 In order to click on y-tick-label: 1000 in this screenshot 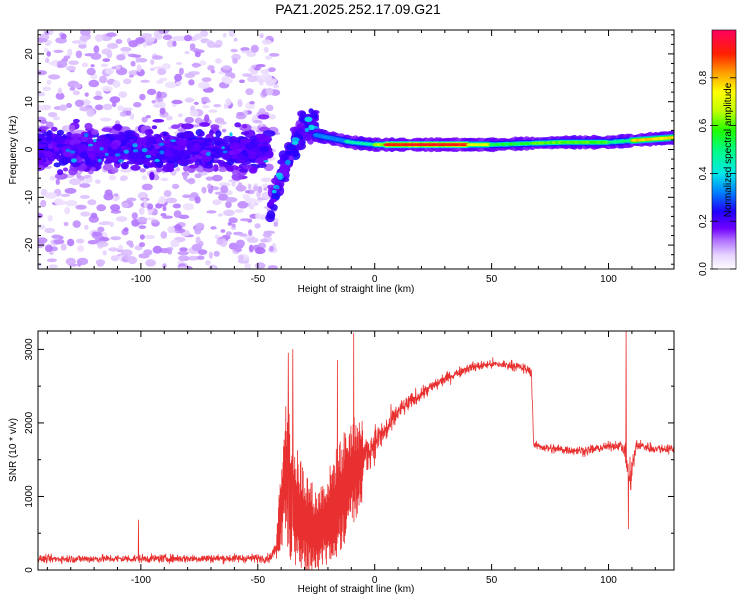, I will do `click(29, 496)`.